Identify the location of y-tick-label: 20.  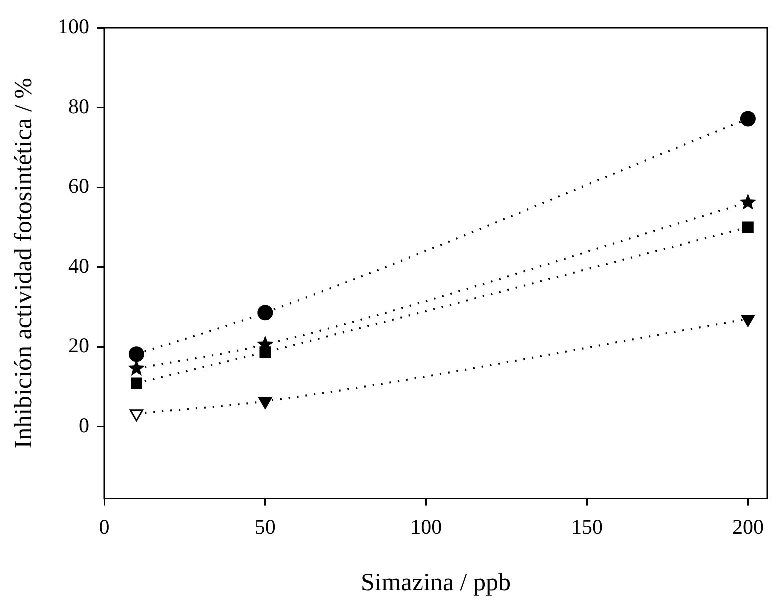
(79, 346).